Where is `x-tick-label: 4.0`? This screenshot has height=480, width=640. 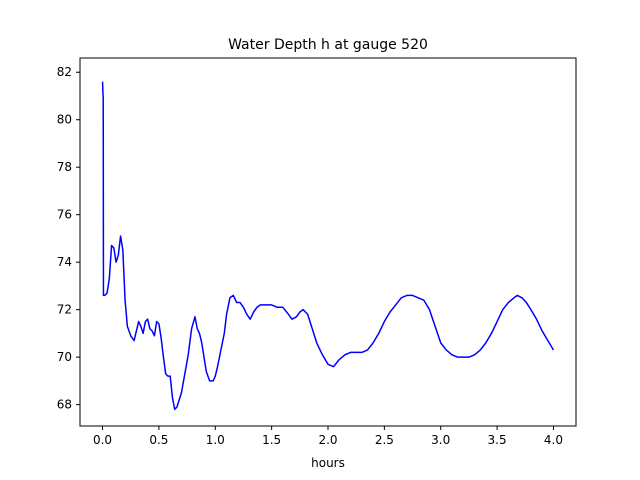
x-tick-label: 4.0 is located at coordinates (553, 440).